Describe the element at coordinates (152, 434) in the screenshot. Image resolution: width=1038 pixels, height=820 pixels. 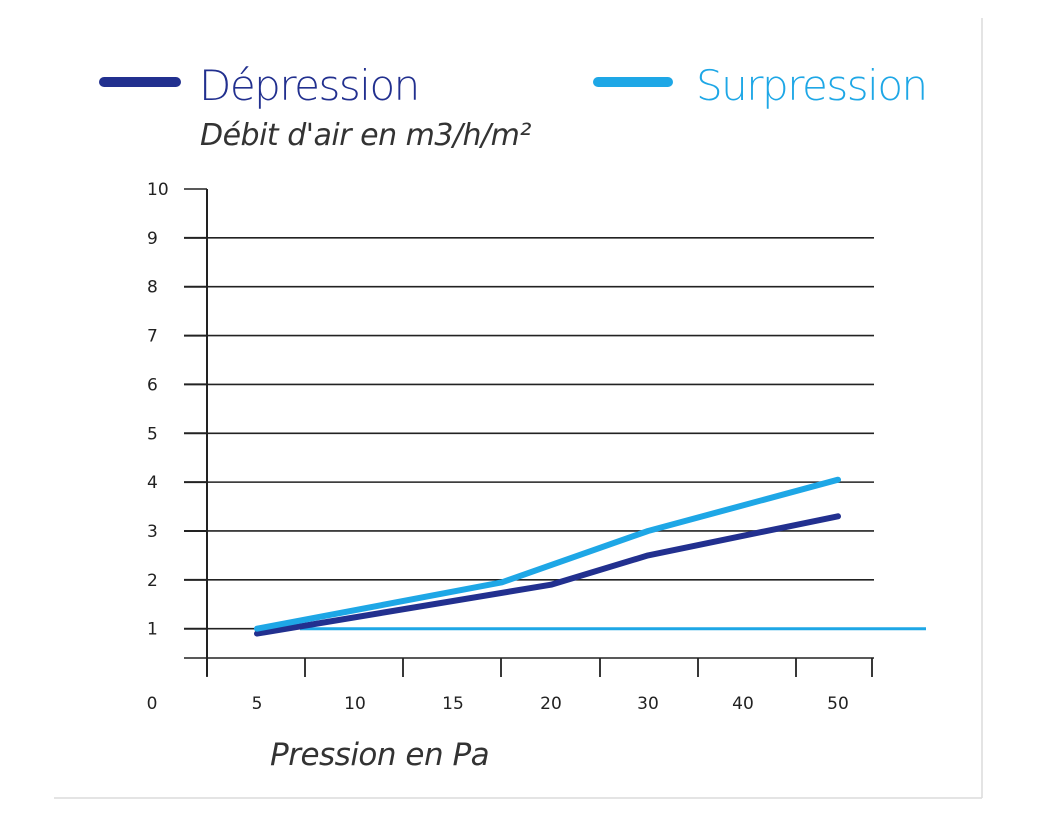
I see `y-tick-label: 5` at that location.